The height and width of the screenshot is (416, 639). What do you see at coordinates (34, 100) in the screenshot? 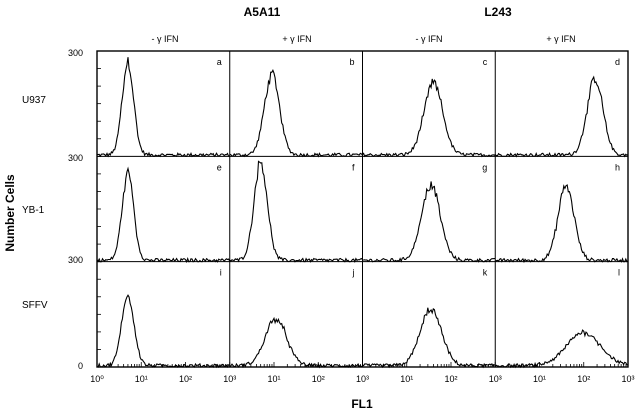
I see `row-label: U937` at bounding box center [34, 100].